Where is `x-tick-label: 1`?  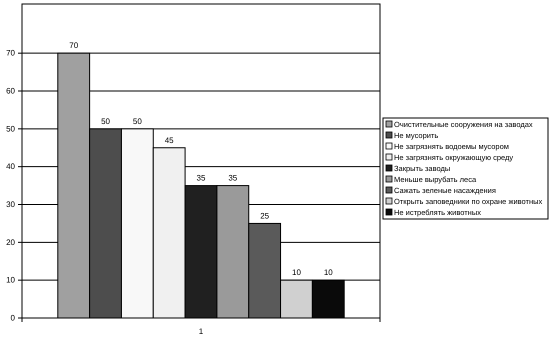
x-tick-label: 1 is located at coordinates (201, 331).